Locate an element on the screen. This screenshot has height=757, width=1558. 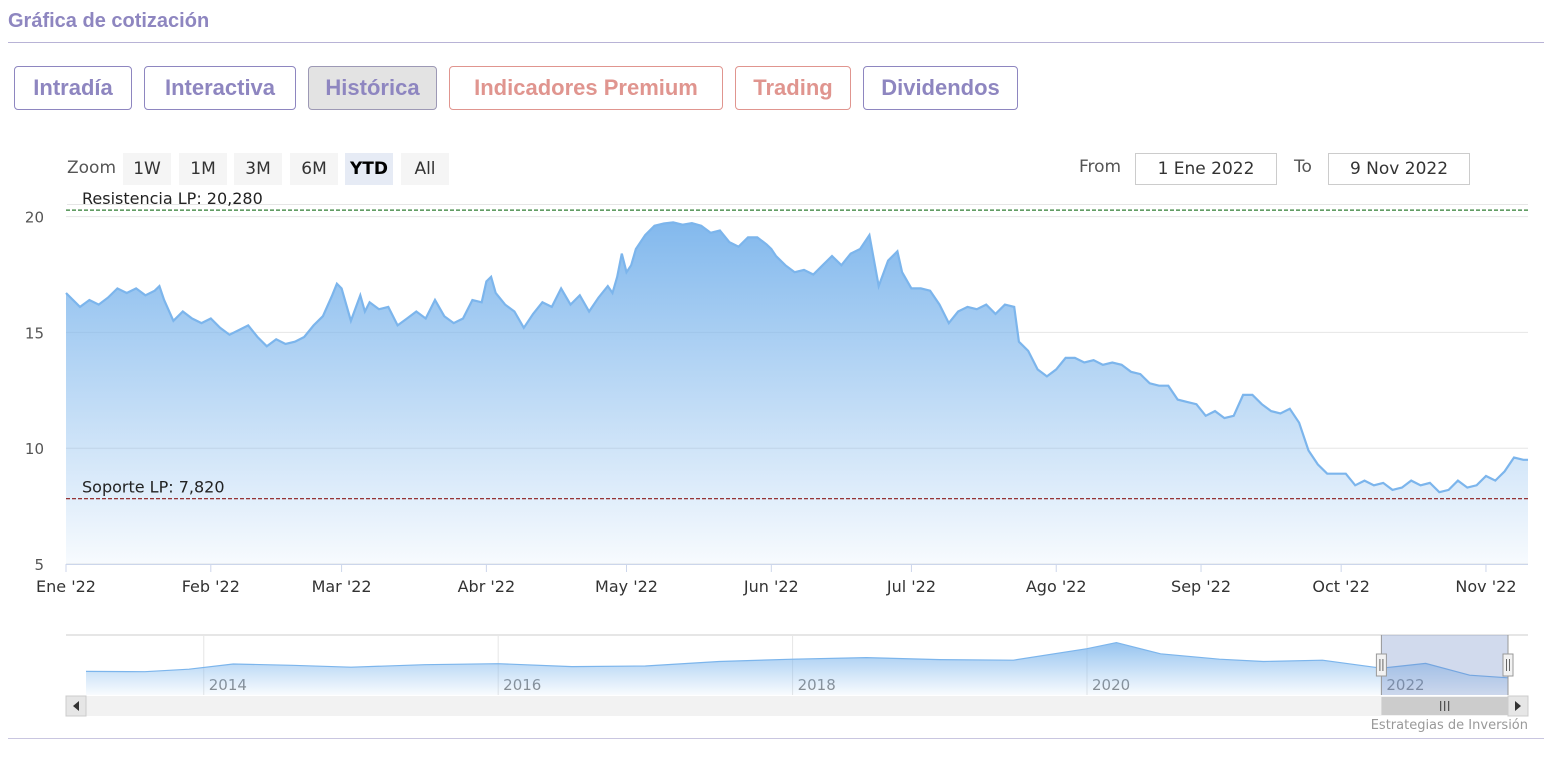
zoom-3m-button: 3M is located at coordinates (258, 169).